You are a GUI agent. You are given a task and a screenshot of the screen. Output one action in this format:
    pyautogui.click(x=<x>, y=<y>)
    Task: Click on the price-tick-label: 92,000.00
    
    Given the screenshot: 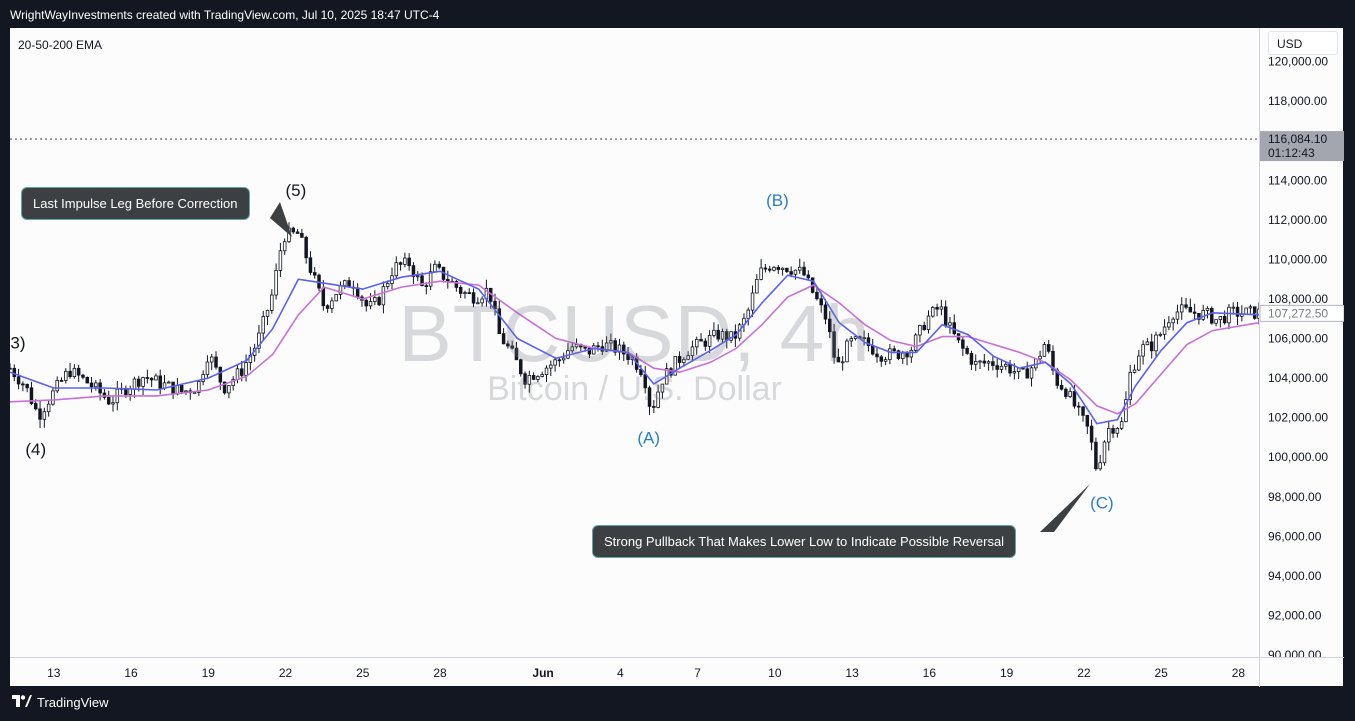 What is the action you would take?
    pyautogui.click(x=1295, y=615)
    